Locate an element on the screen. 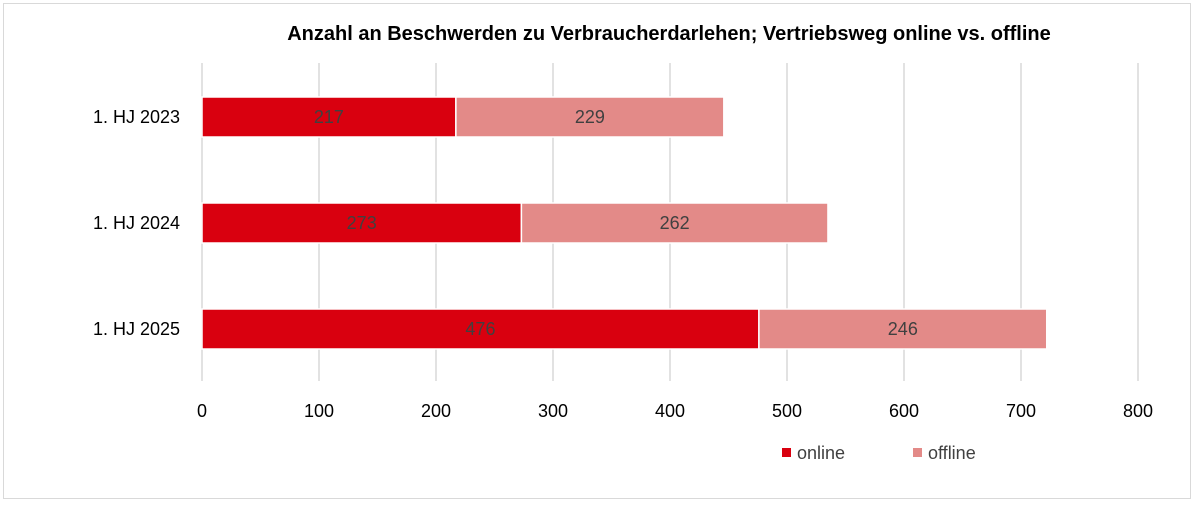 The image size is (1200, 509). legend-label-offline: offline is located at coordinates (952, 453).